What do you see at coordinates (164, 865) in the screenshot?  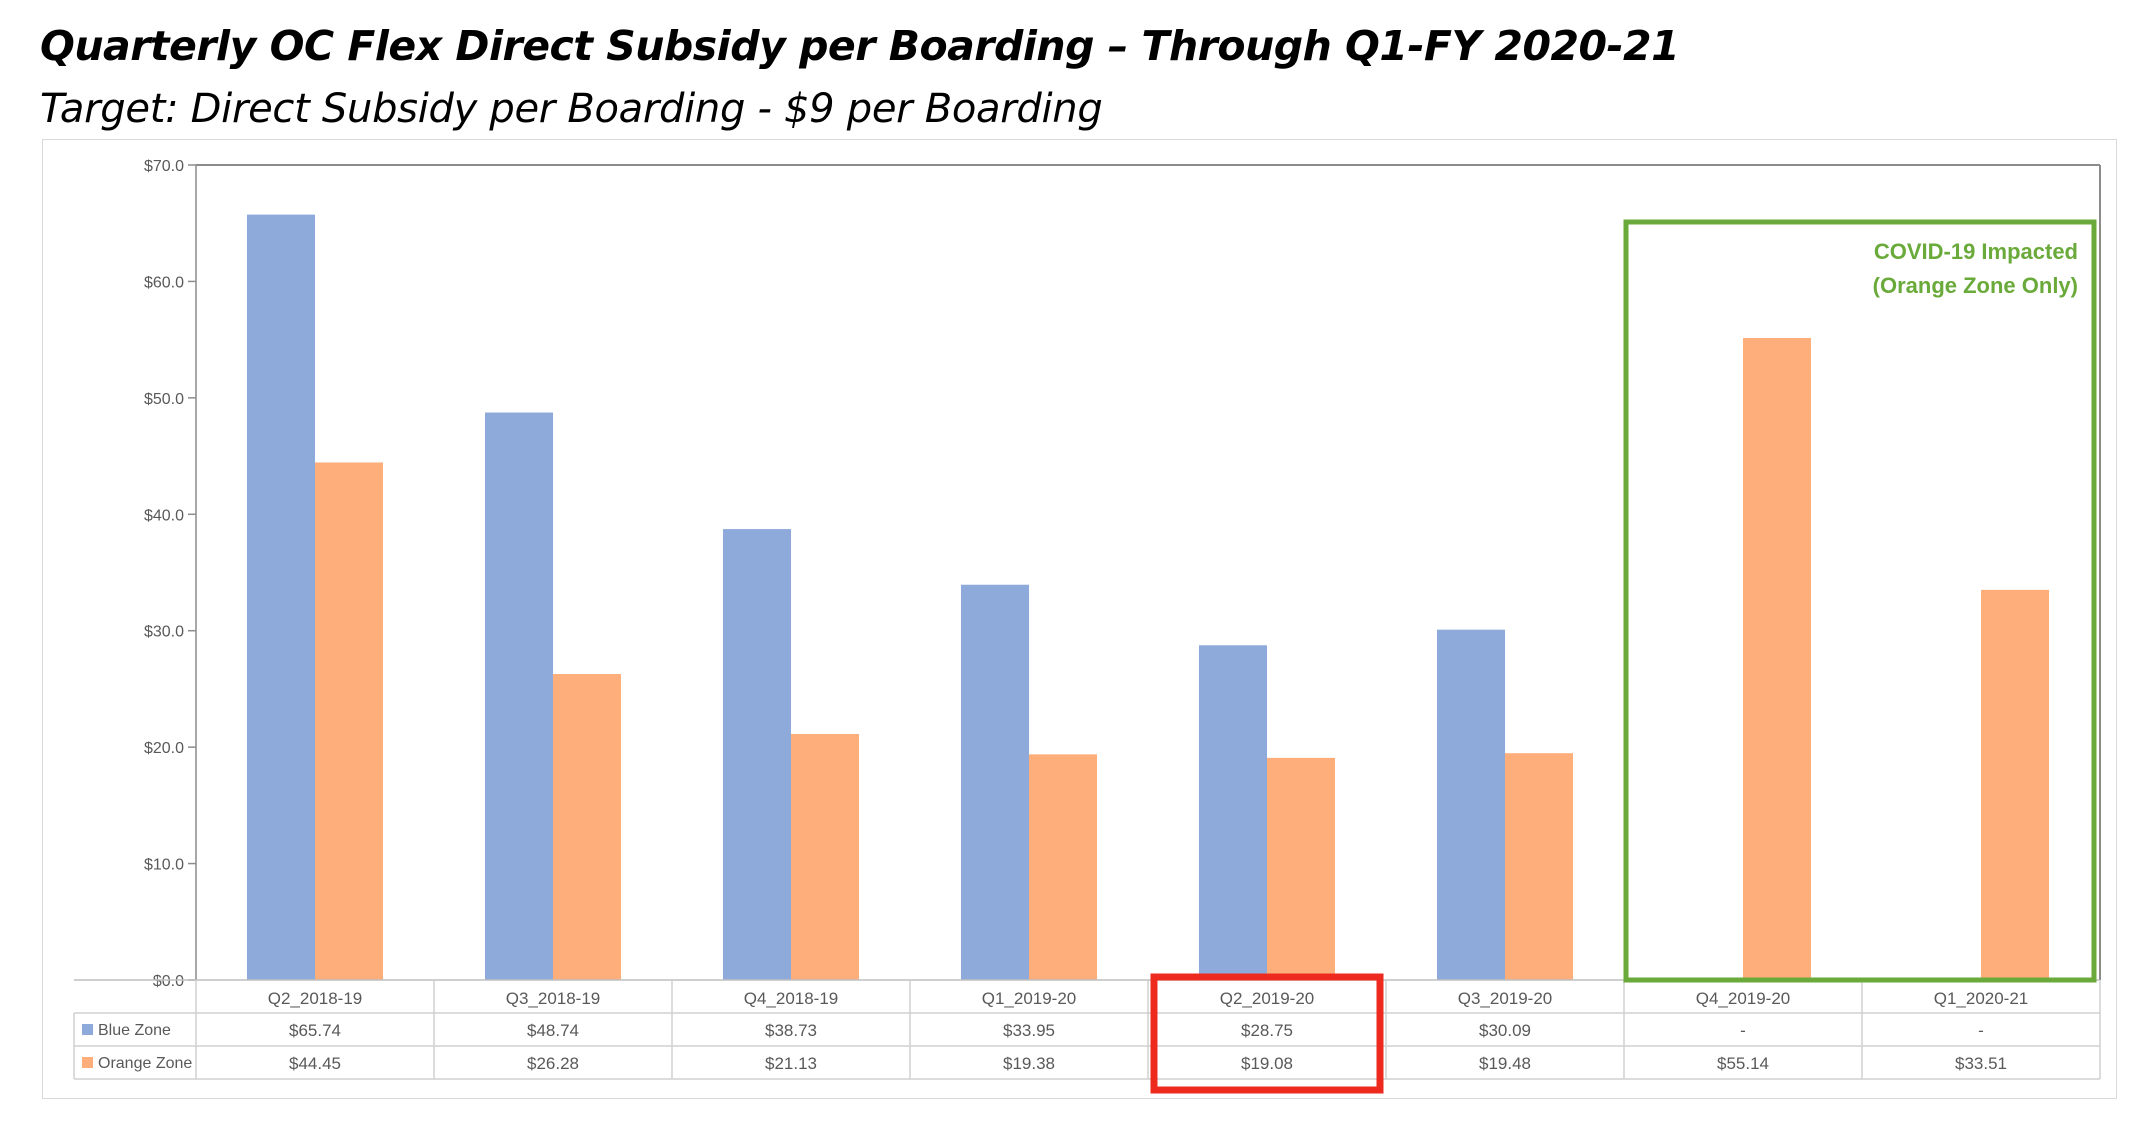 I see `y-tick-label: $10.0` at bounding box center [164, 865].